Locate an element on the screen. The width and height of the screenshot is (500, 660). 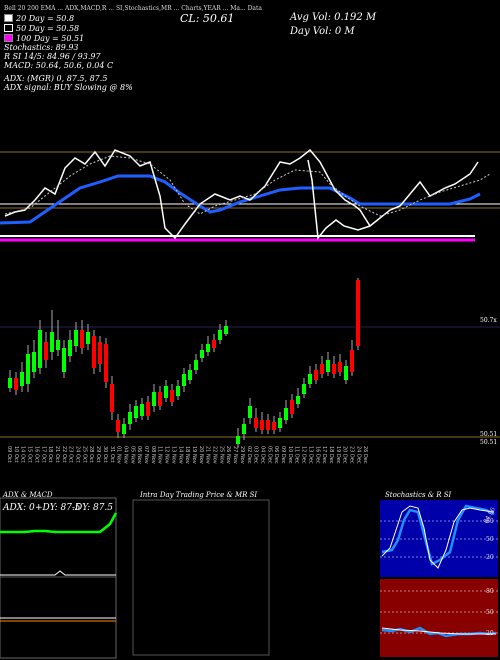
date-label: 22 Nov is located at coordinates (215, 455).